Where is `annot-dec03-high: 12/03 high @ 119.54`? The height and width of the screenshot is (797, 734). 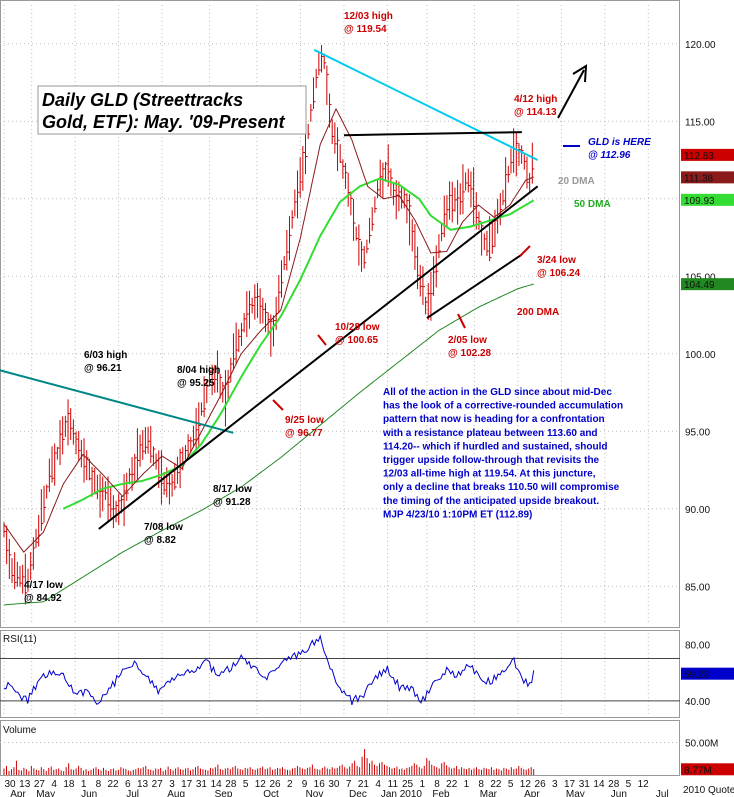 annot-dec03-high: 12/03 high @ 119.54 is located at coordinates (368, 23).